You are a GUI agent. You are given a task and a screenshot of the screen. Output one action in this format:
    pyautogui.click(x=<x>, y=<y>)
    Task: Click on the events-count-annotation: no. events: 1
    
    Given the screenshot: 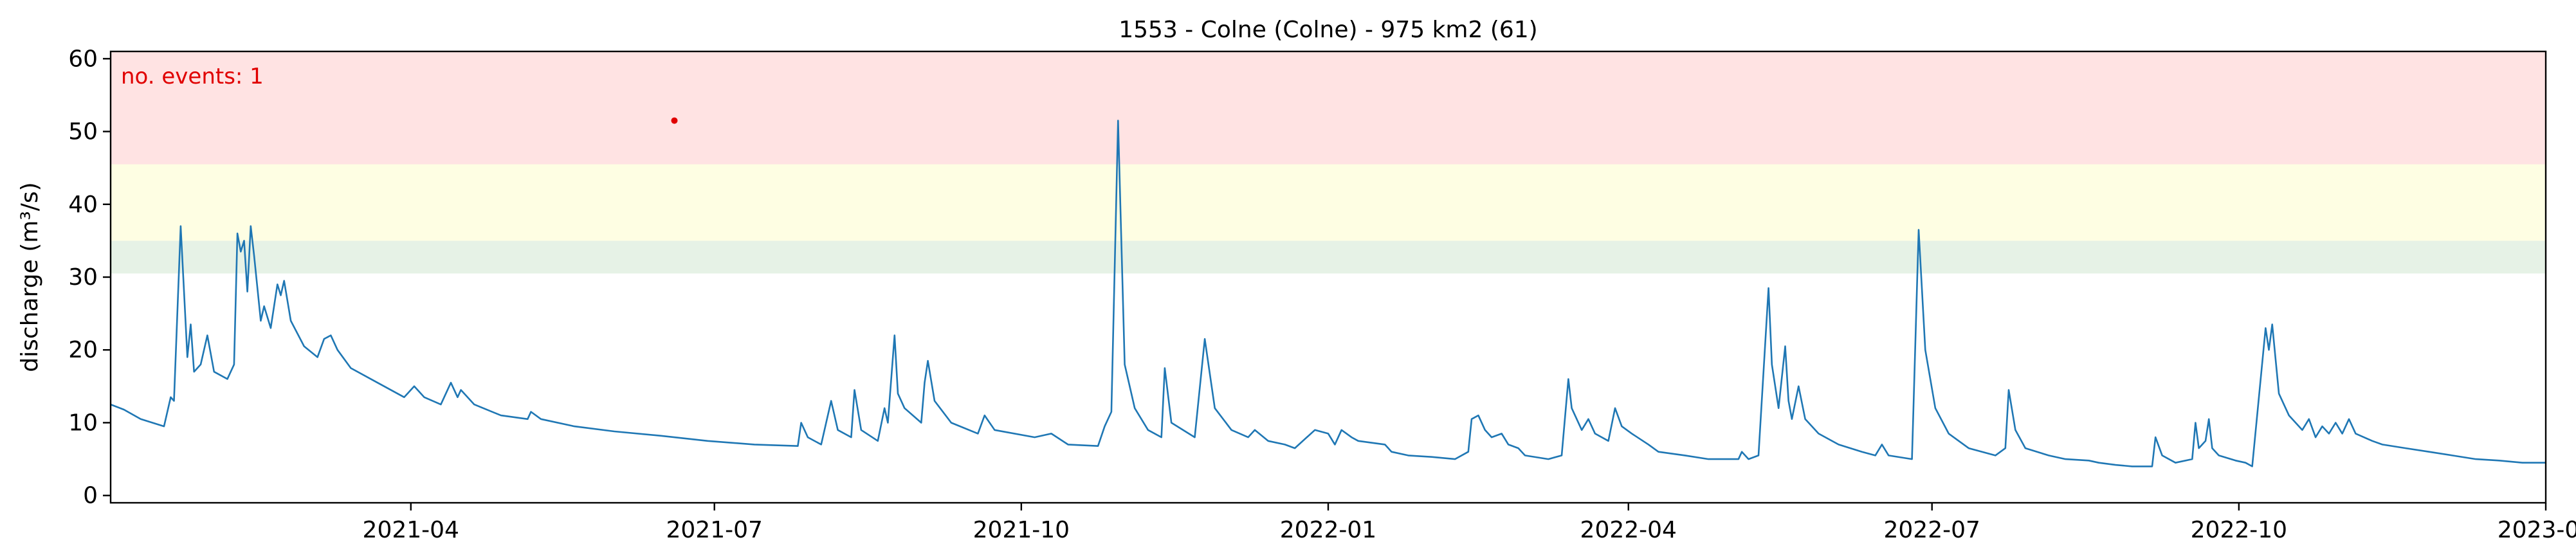 What is the action you would take?
    pyautogui.click(x=192, y=77)
    